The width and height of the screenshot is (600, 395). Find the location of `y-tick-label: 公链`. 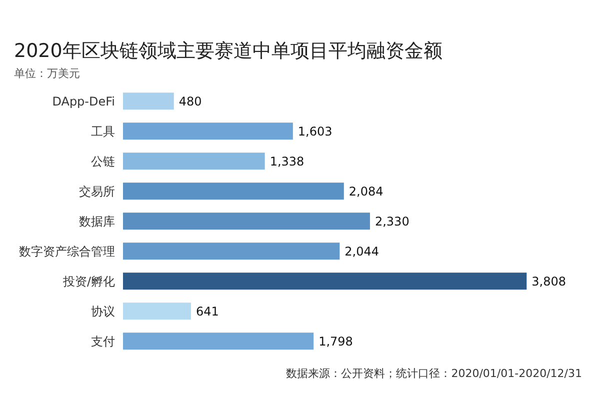

y-tick-label: 公链 is located at coordinates (103, 161).